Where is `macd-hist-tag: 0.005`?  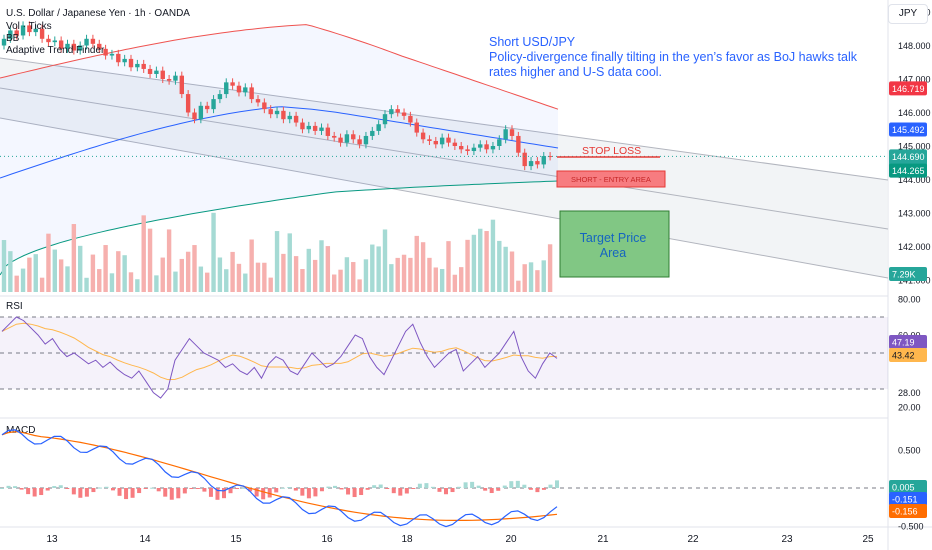
macd-hist-tag: 0.005 is located at coordinates (903, 488).